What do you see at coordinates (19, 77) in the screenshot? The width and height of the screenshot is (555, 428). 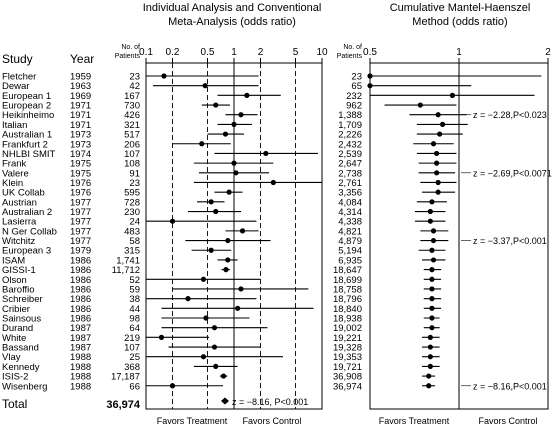 I see `study-name: Fletcher` at bounding box center [19, 77].